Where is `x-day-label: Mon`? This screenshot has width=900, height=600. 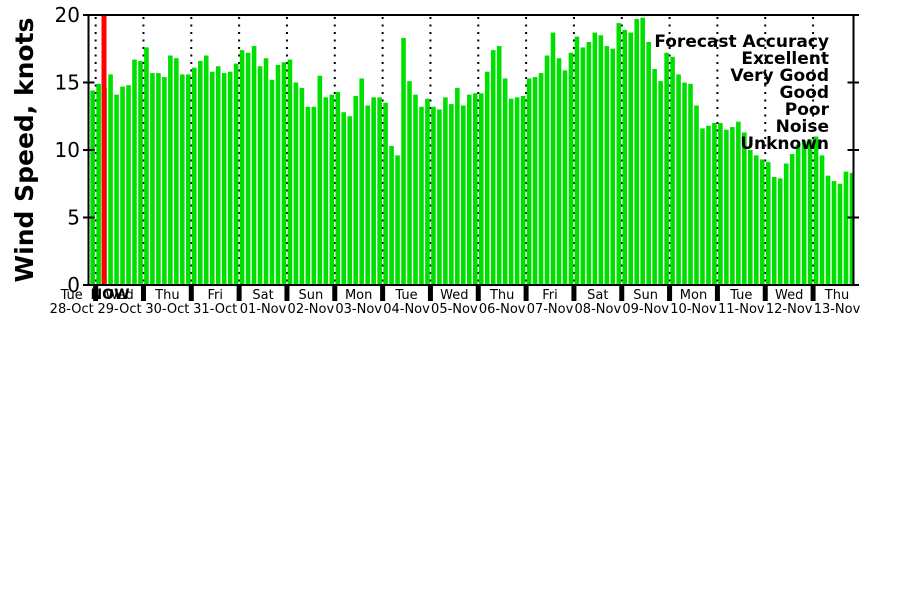
x-day-label: Mon is located at coordinates (693, 295).